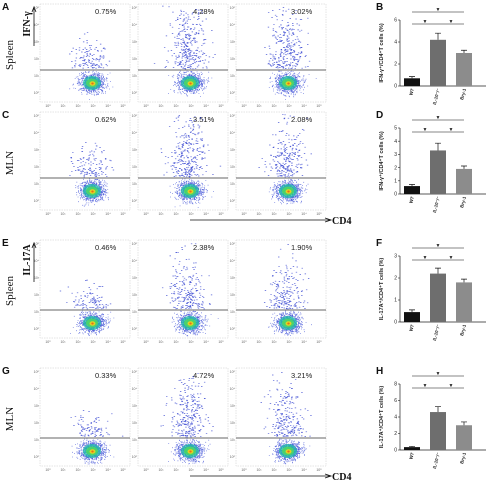  What do you see at coordinates (106, 119) in the screenshot?
I see `gate-percent: 0.62%` at bounding box center [106, 119].